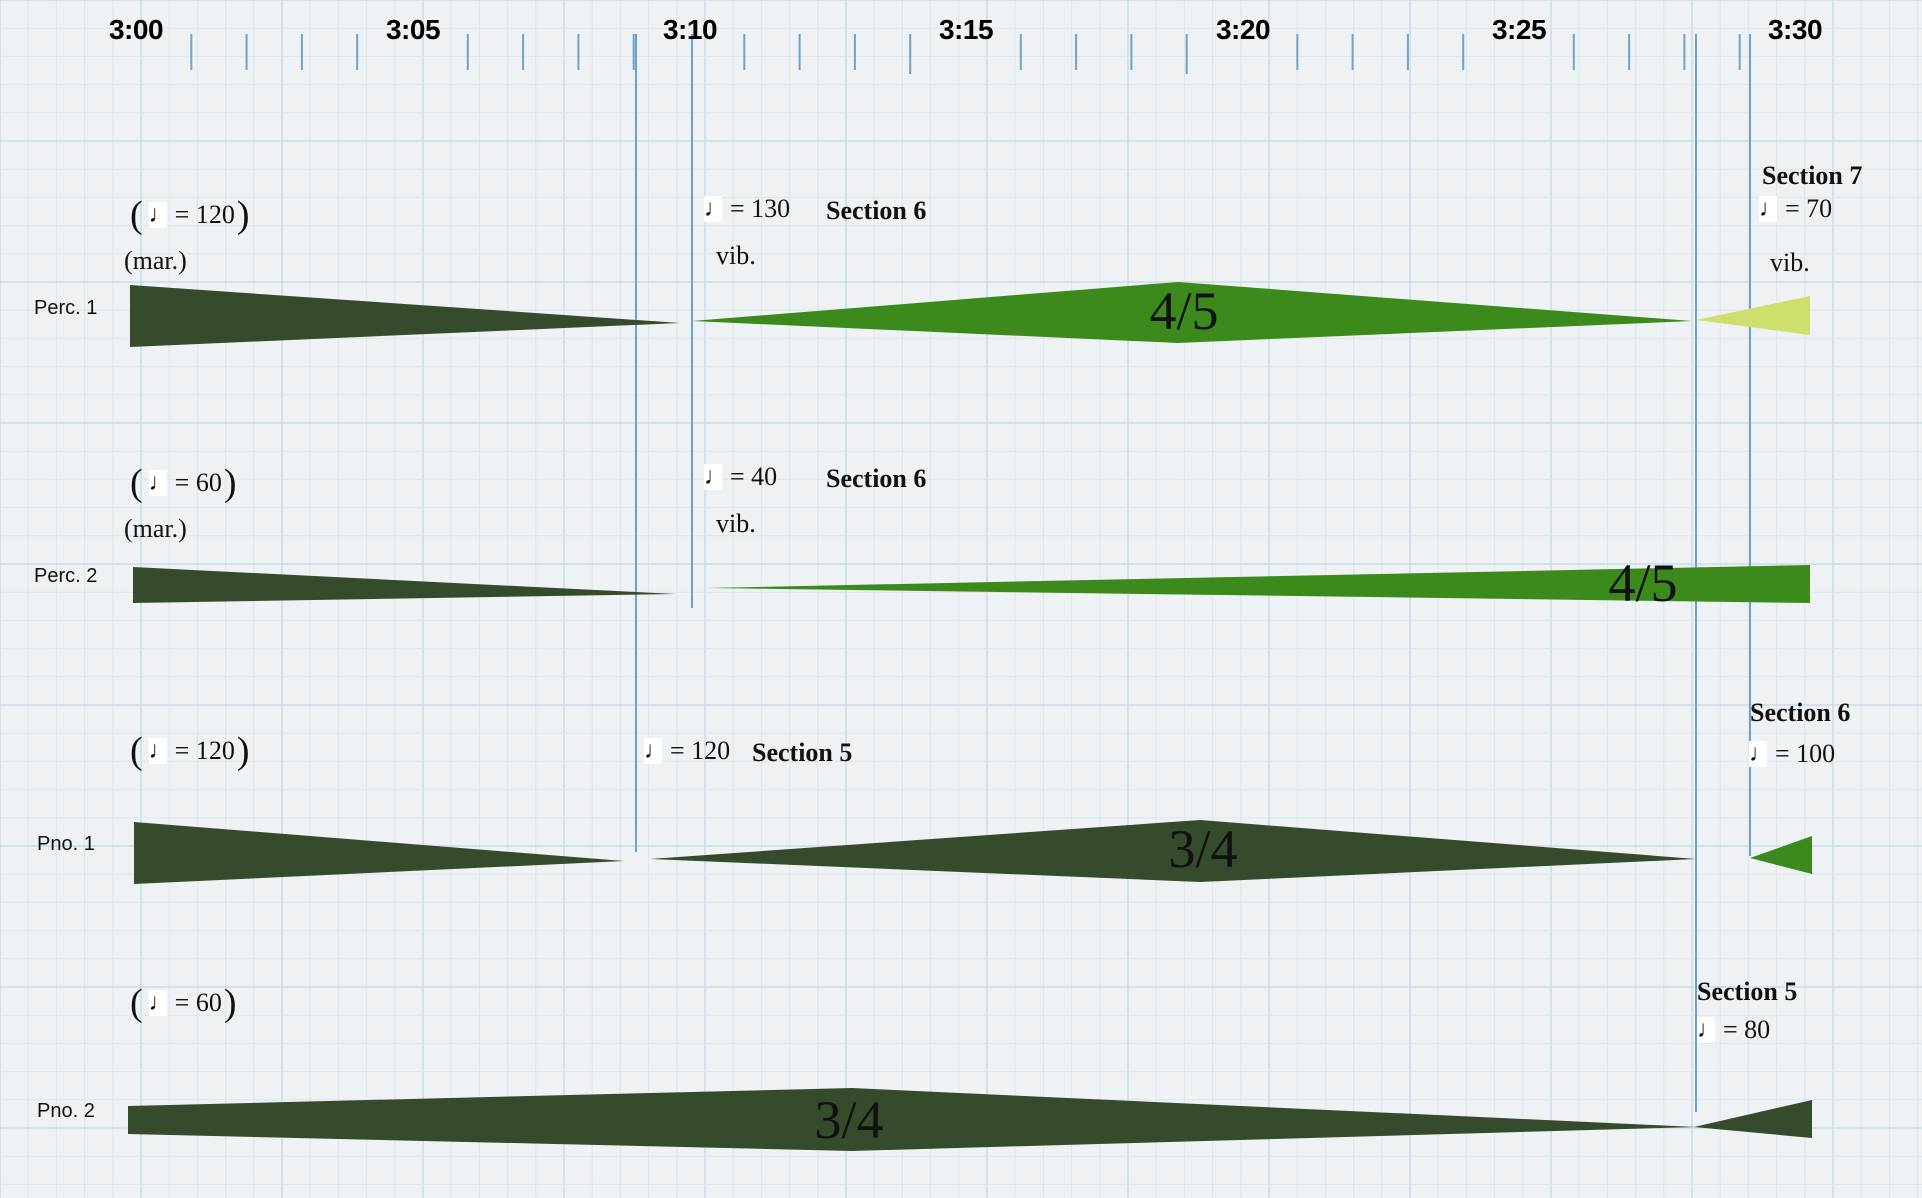 Image resolution: width=1922 pixels, height=1198 pixels. Describe the element at coordinates (1796, 208) in the screenshot. I see `tempo-marking-perc-1-section-7: ♩ = 70` at that location.